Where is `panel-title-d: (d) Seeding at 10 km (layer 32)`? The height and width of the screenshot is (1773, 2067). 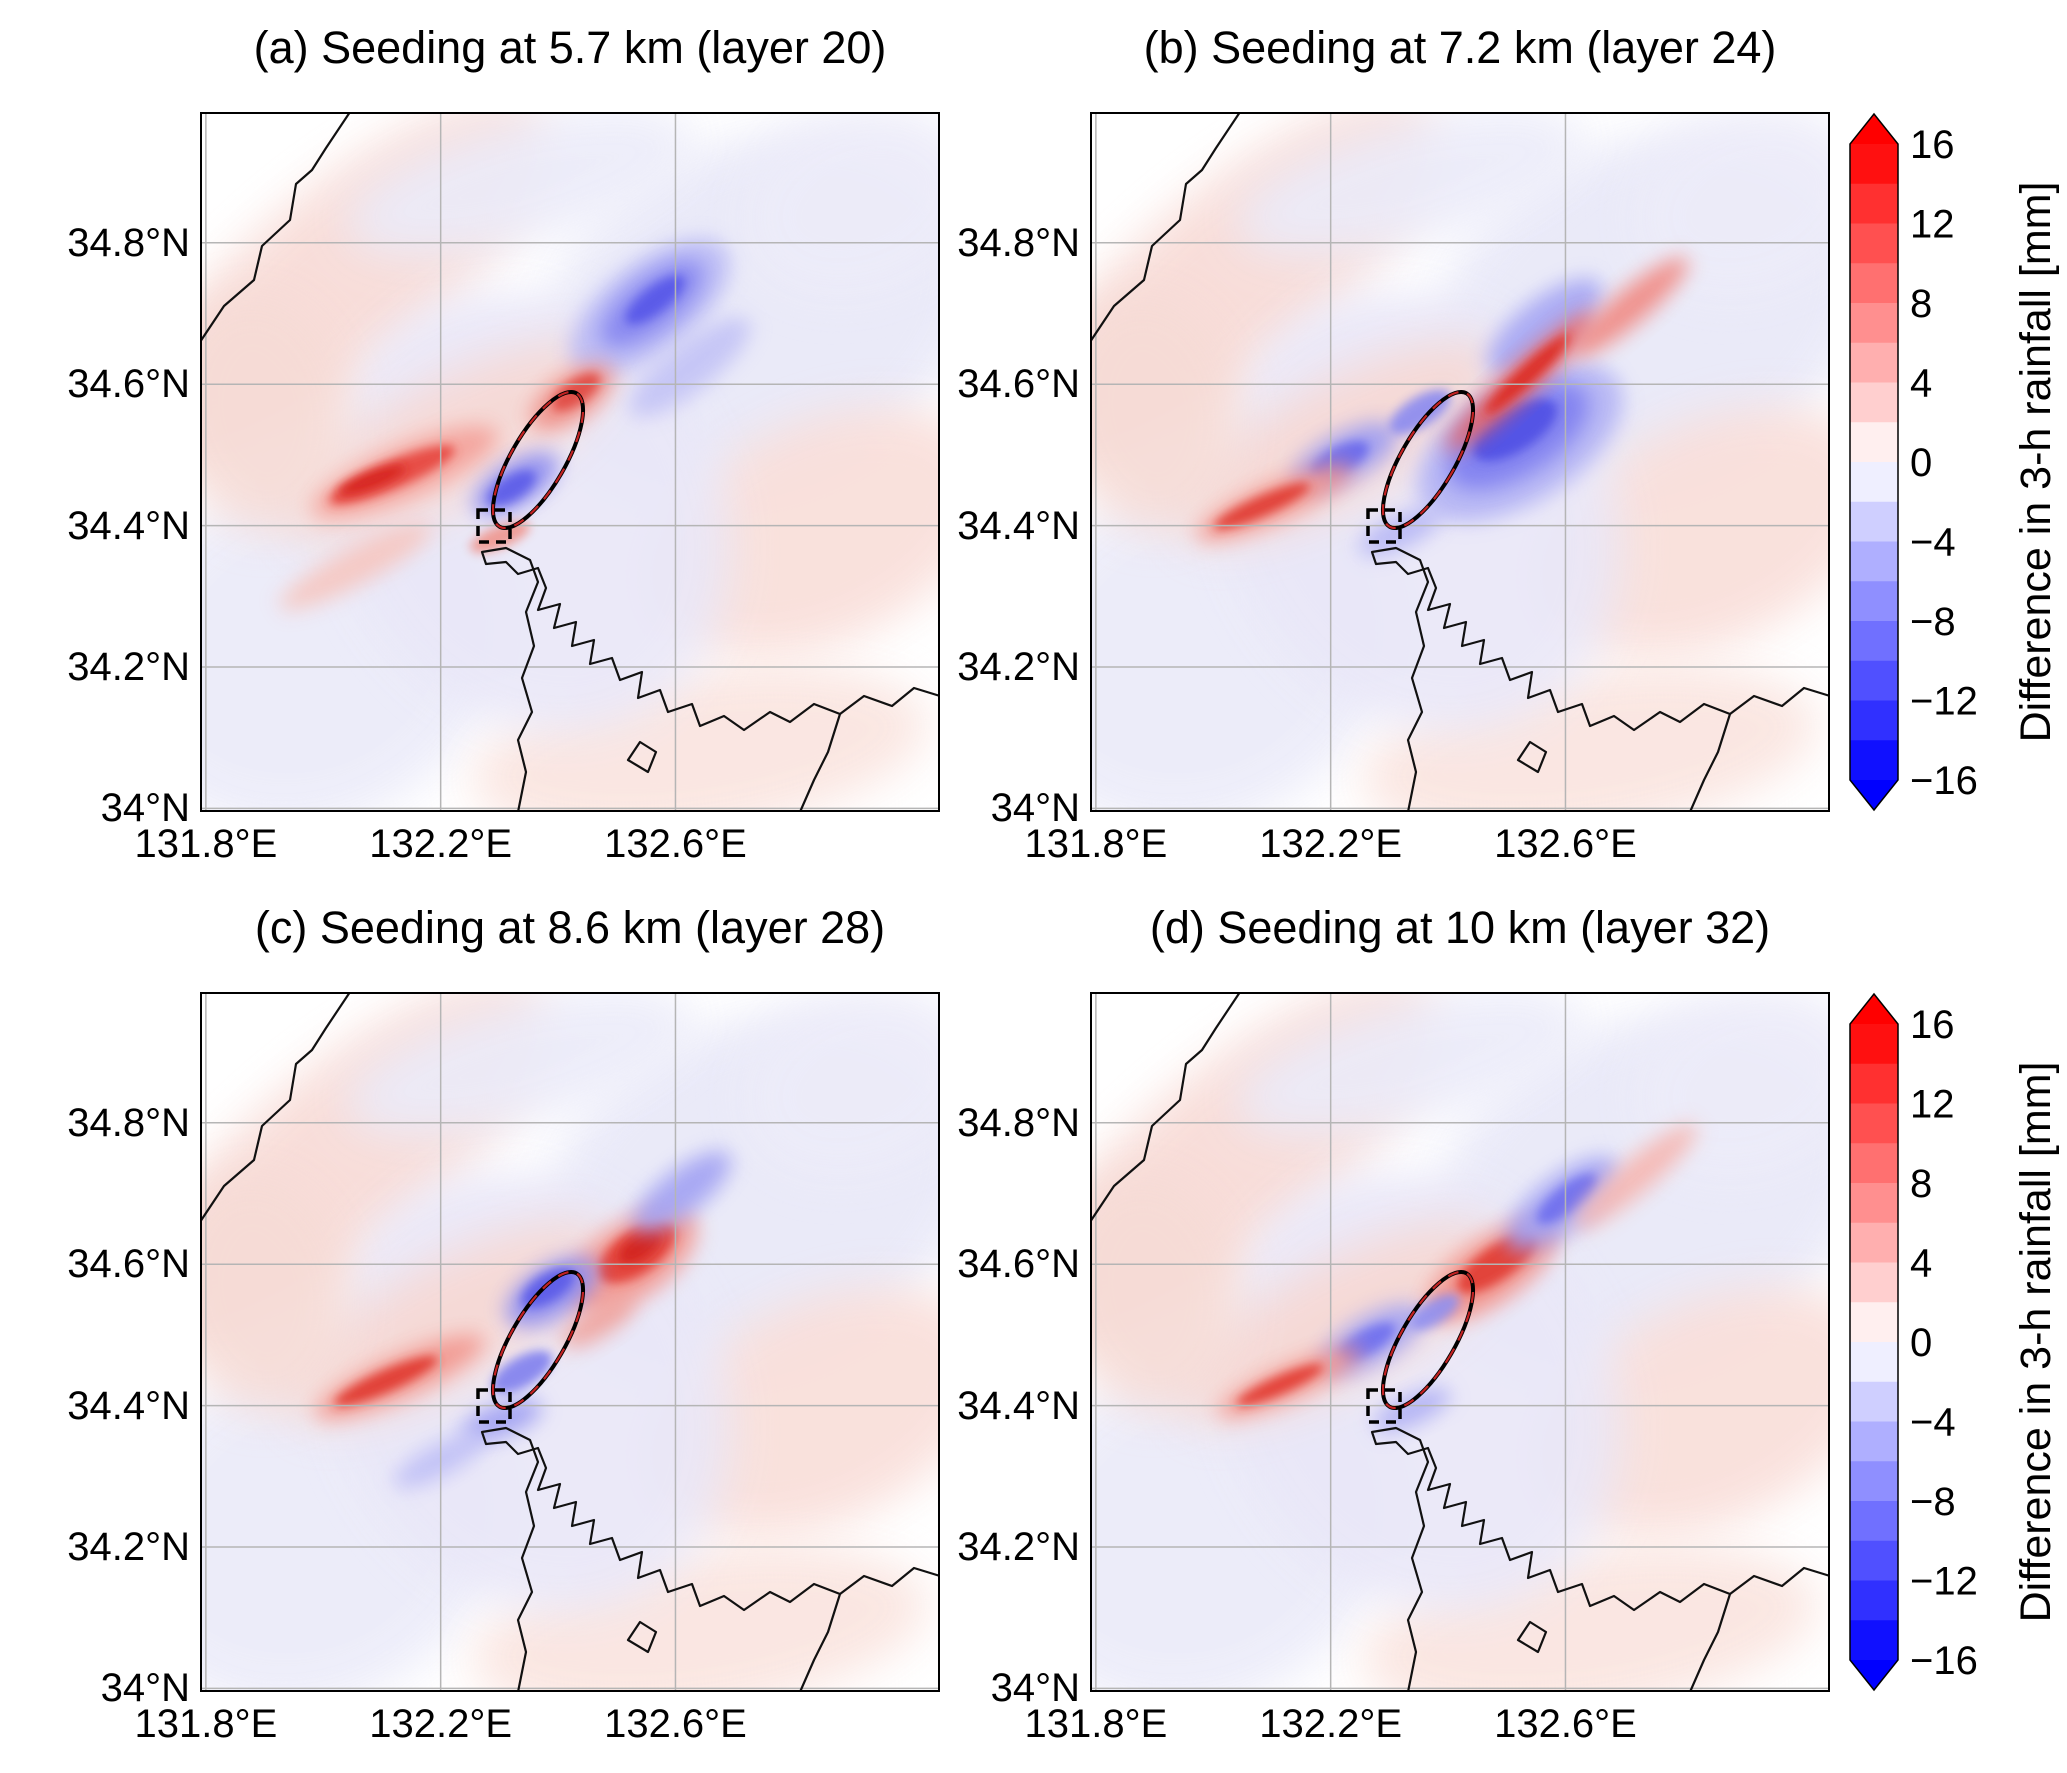 panel-title-d: (d) Seeding at 10 km (layer 32) is located at coordinates (1460, 927).